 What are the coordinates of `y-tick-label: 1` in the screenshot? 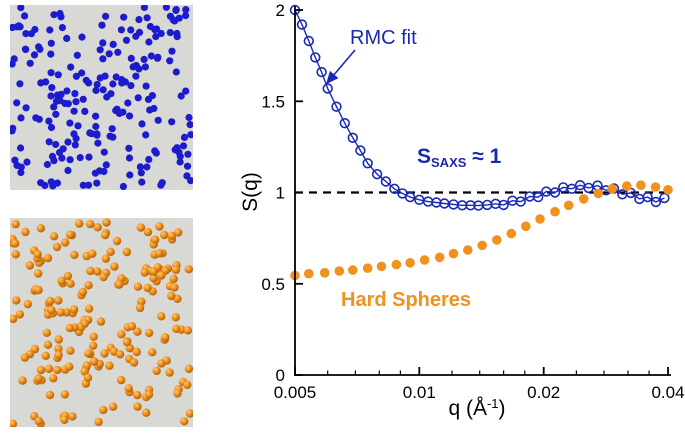 It's located at (280, 193).